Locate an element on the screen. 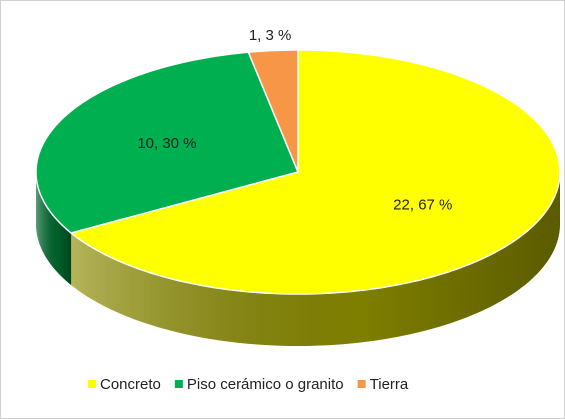  legend-label: Piso cerámico o granito is located at coordinates (265, 384).